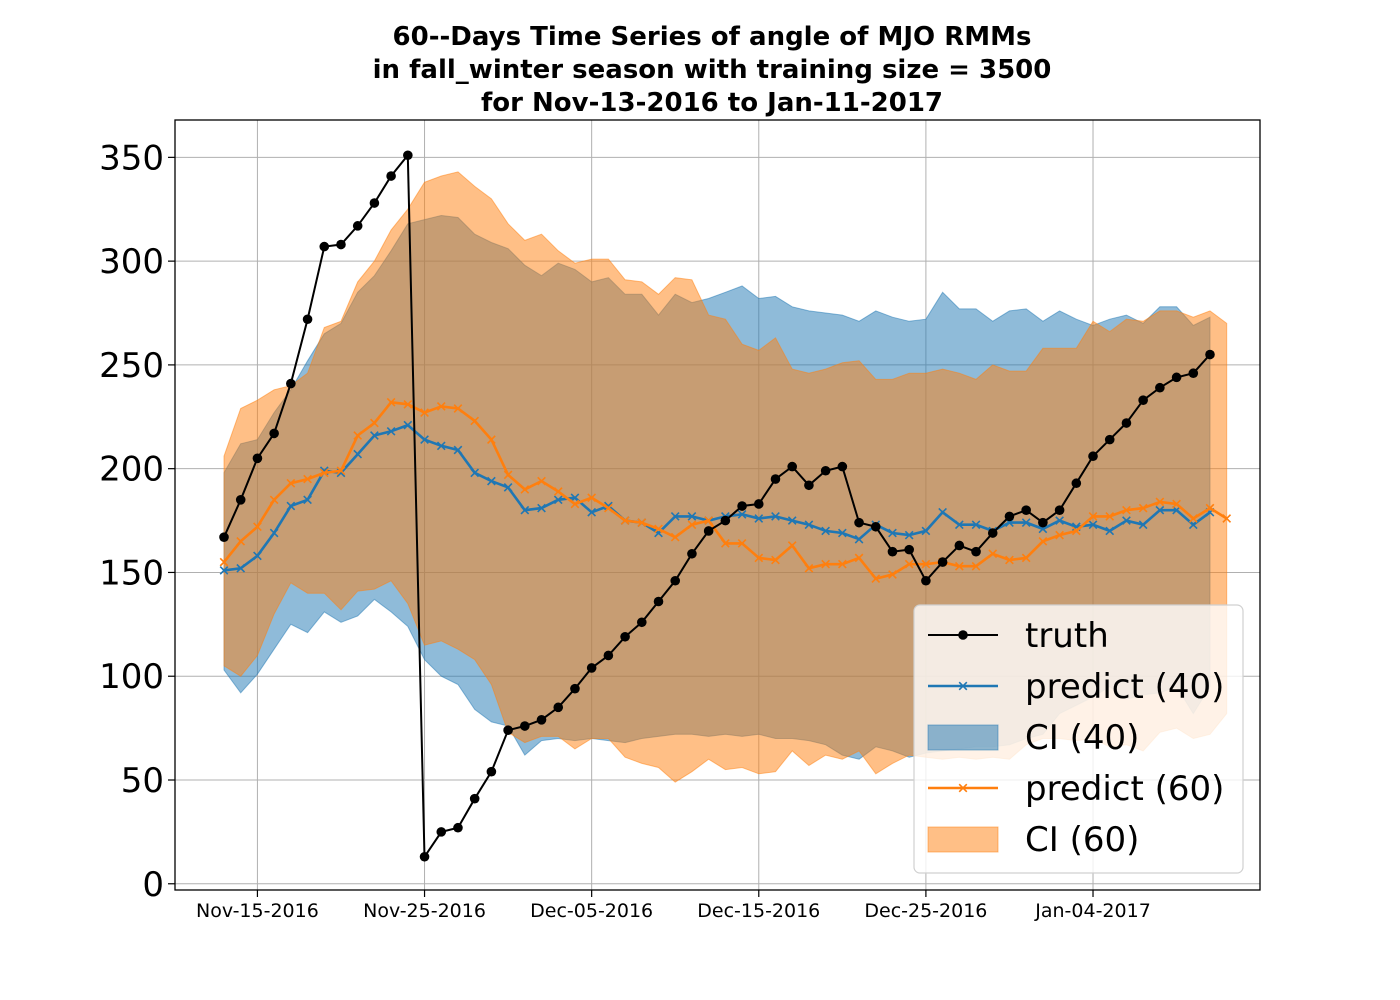 This screenshot has height=1000, width=1400. What do you see at coordinates (1124, 789) in the screenshot?
I see `legend-label-predict60: predict (60)` at bounding box center [1124, 789].